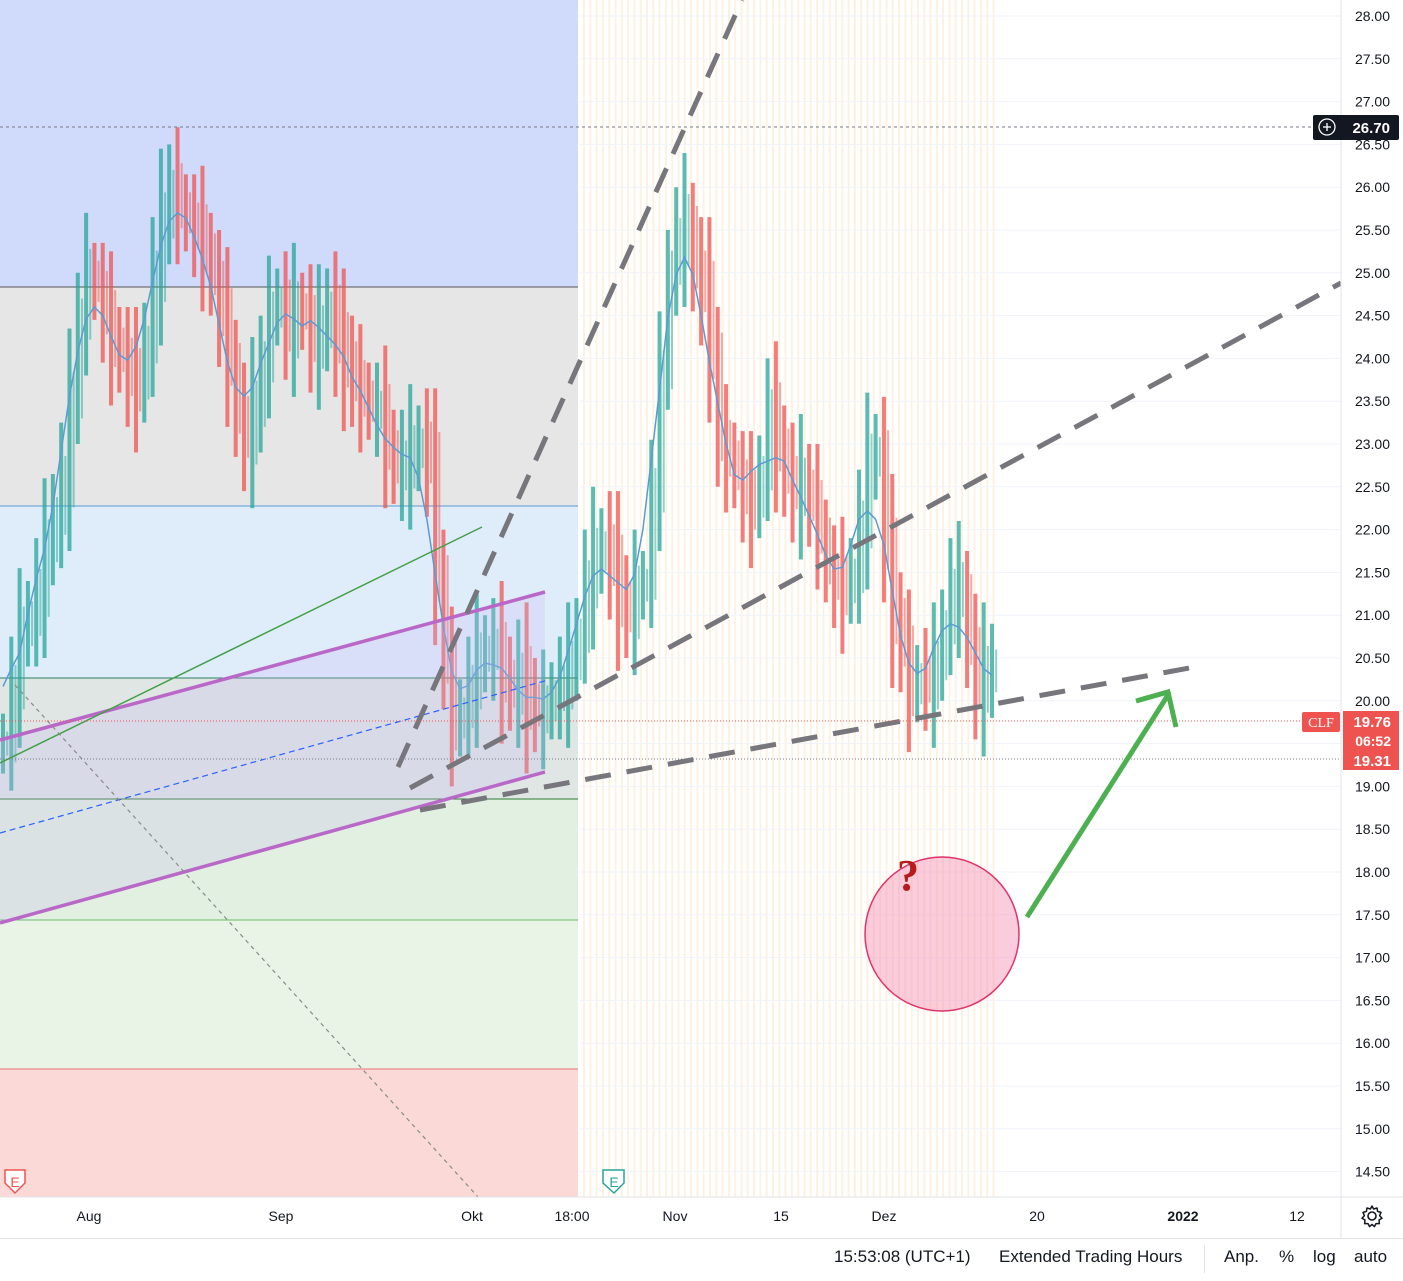 This screenshot has height=1281, width=1403. Describe the element at coordinates (1372, 658) in the screenshot. I see `price-tick-label: 20.50` at that location.